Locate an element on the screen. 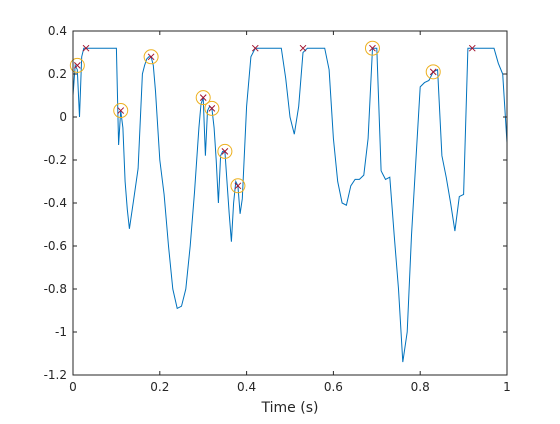  y-tick-label: -0.8 is located at coordinates (55, 289).